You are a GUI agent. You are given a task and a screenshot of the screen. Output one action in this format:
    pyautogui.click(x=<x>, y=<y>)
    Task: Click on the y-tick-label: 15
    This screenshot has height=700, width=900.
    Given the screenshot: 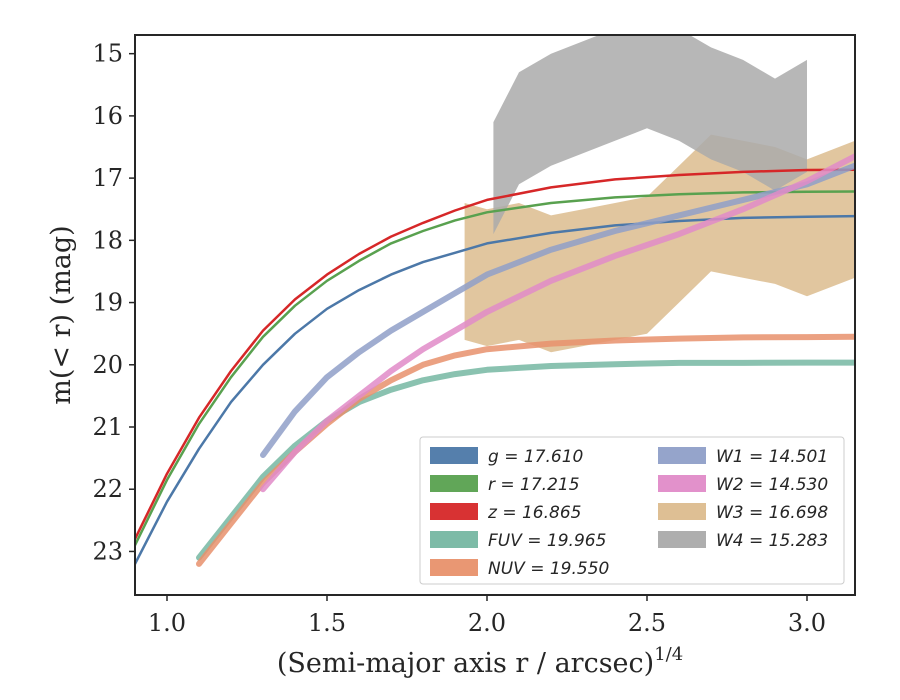 What is the action you would take?
    pyautogui.click(x=107, y=54)
    